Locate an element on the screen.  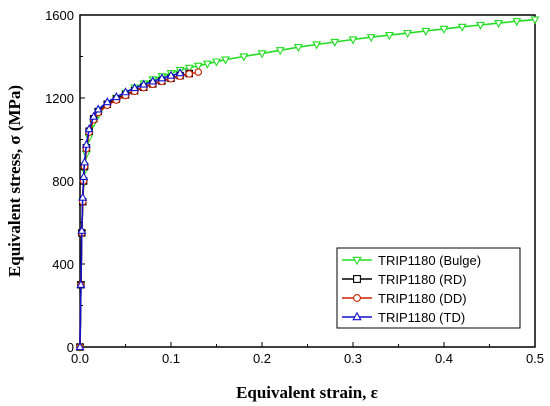
y-tick-label: 1600 is located at coordinates (59, 15).